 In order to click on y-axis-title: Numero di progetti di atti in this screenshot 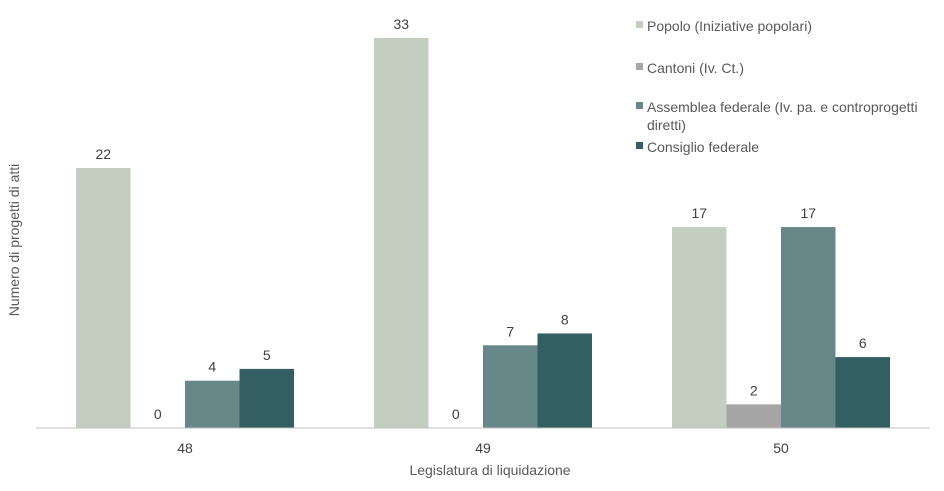, I will do `click(14, 240)`.